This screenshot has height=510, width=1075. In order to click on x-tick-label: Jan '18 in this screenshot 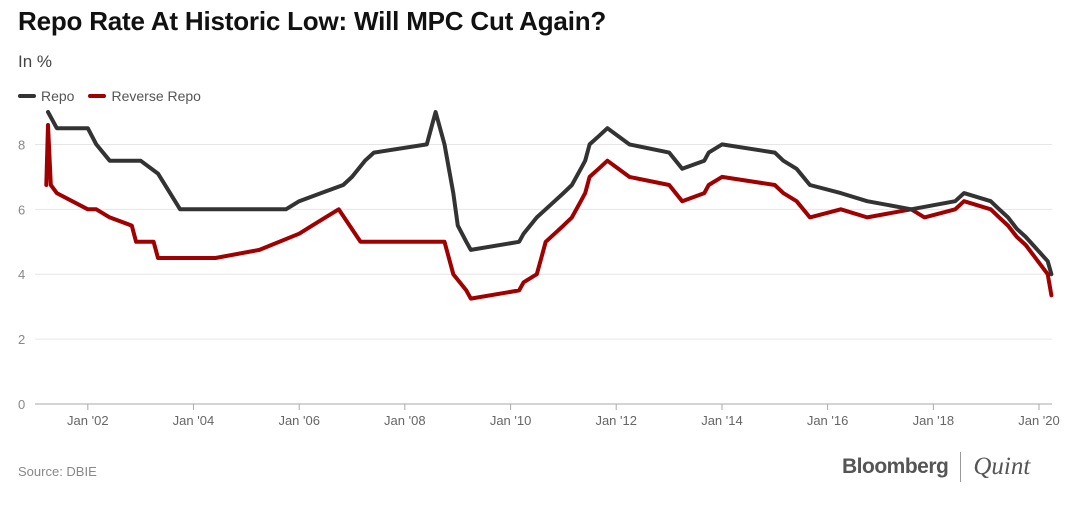, I will do `click(934, 420)`.